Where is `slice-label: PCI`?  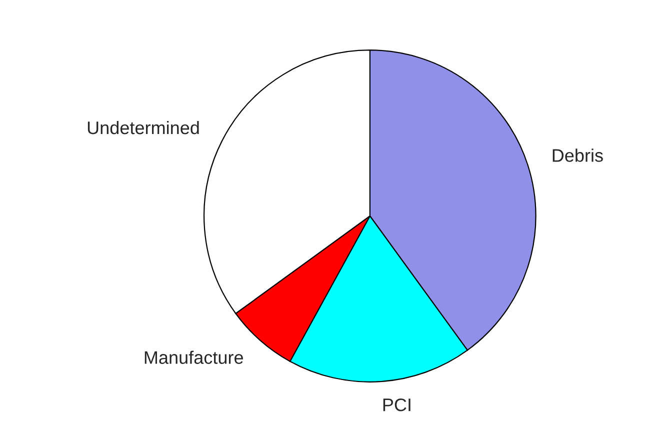
slice-label: PCI is located at coordinates (396, 405).